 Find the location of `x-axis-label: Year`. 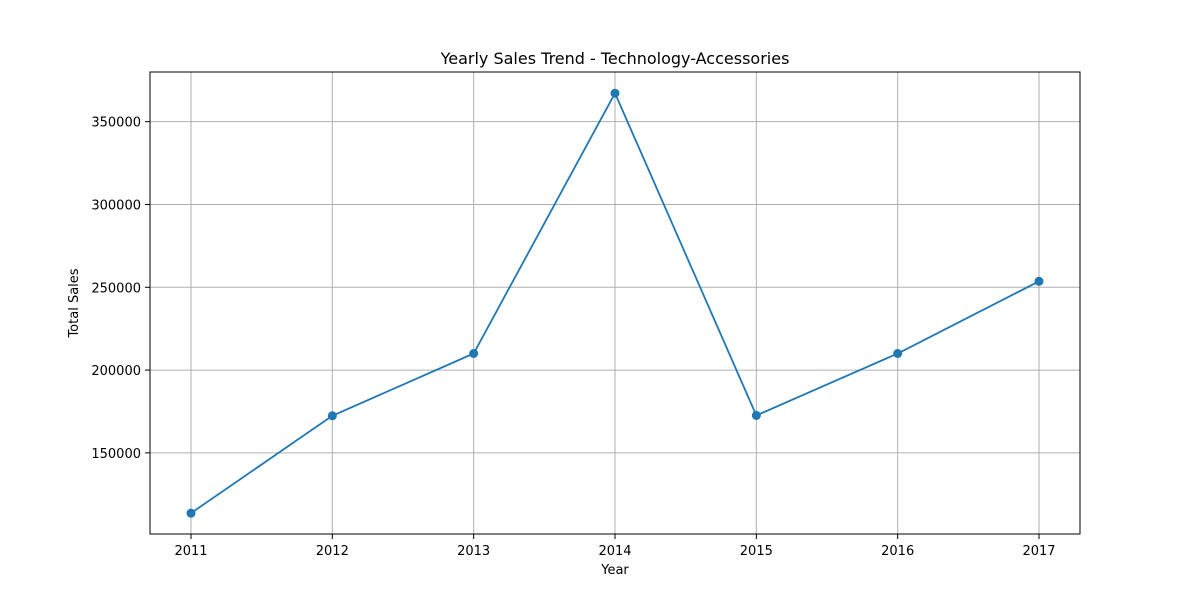

x-axis-label: Year is located at coordinates (614, 570).